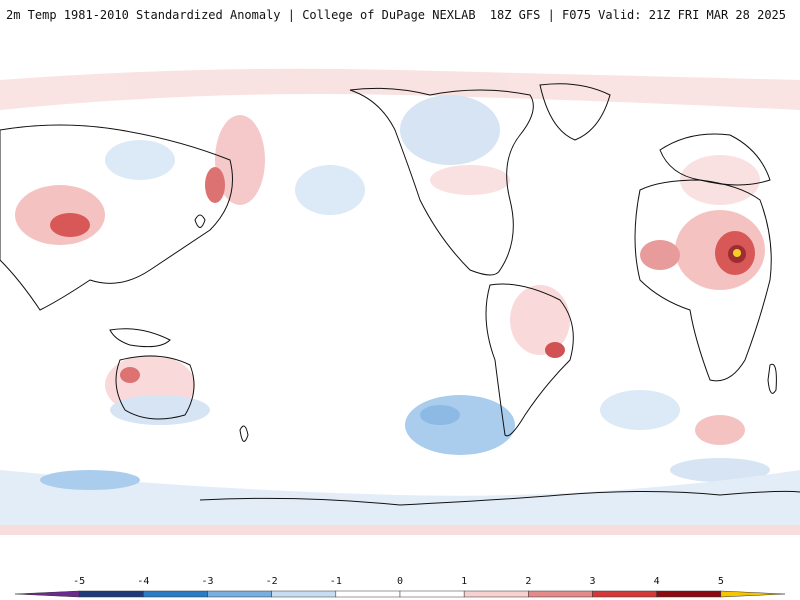 This screenshot has width=800, height=600. I want to click on colorbar-tick-label: -5, so click(79, 581).